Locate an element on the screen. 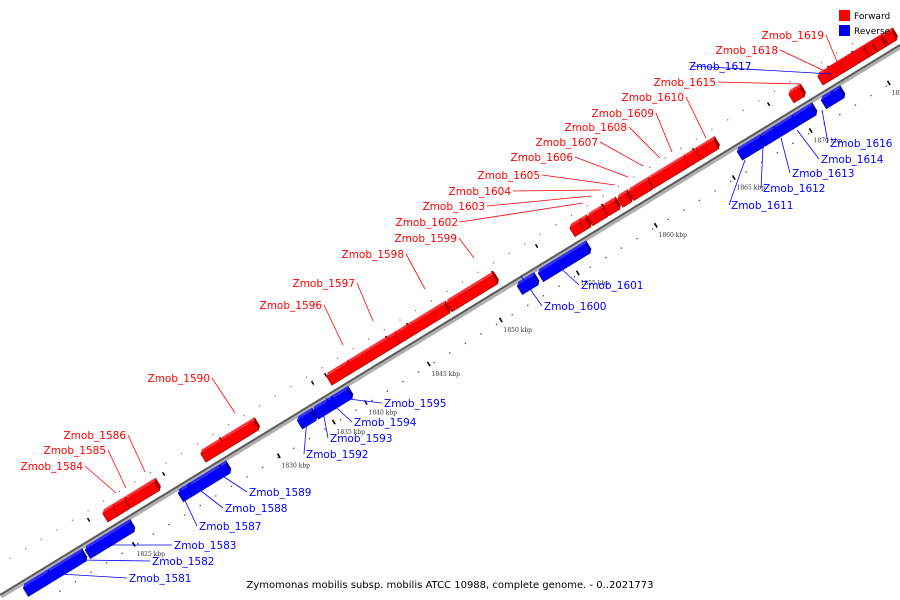 This screenshot has width=900, height=600. gene-label-zmob-1604: Zmob_1604 is located at coordinates (480, 192).